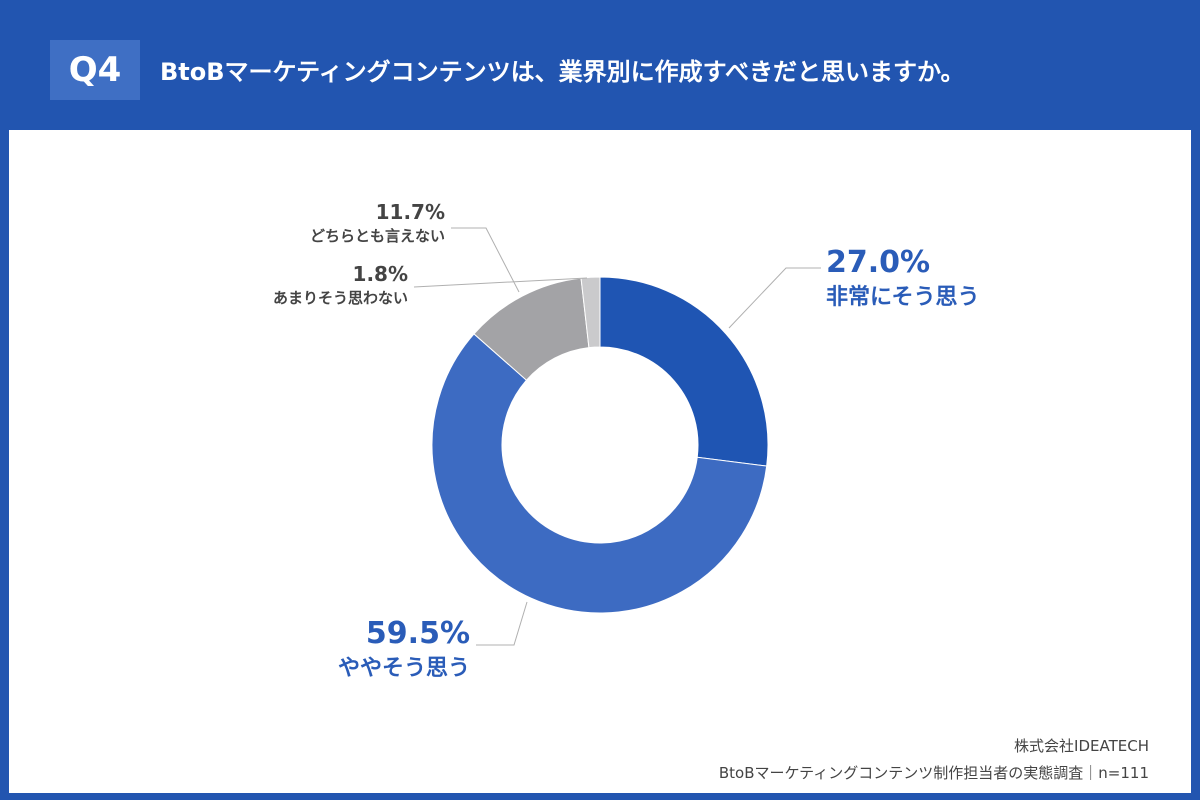 This screenshot has height=800, width=1200. Describe the element at coordinates (903, 297) in the screenshot. I see `category-label-strongly-agree: 非常にそう思う` at that location.